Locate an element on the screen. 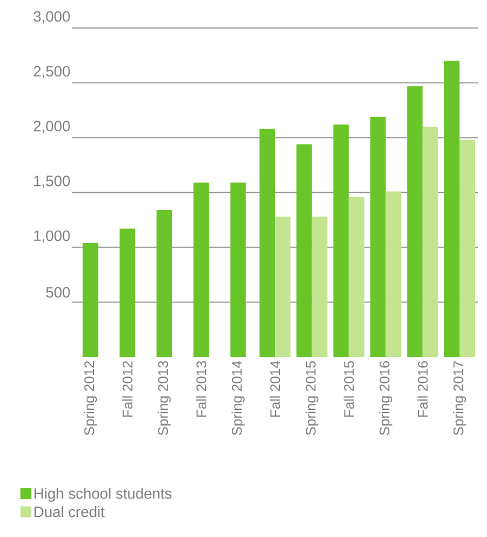 The height and width of the screenshot is (537, 487). x-tick-label: Spring 2017 is located at coordinates (459, 398).